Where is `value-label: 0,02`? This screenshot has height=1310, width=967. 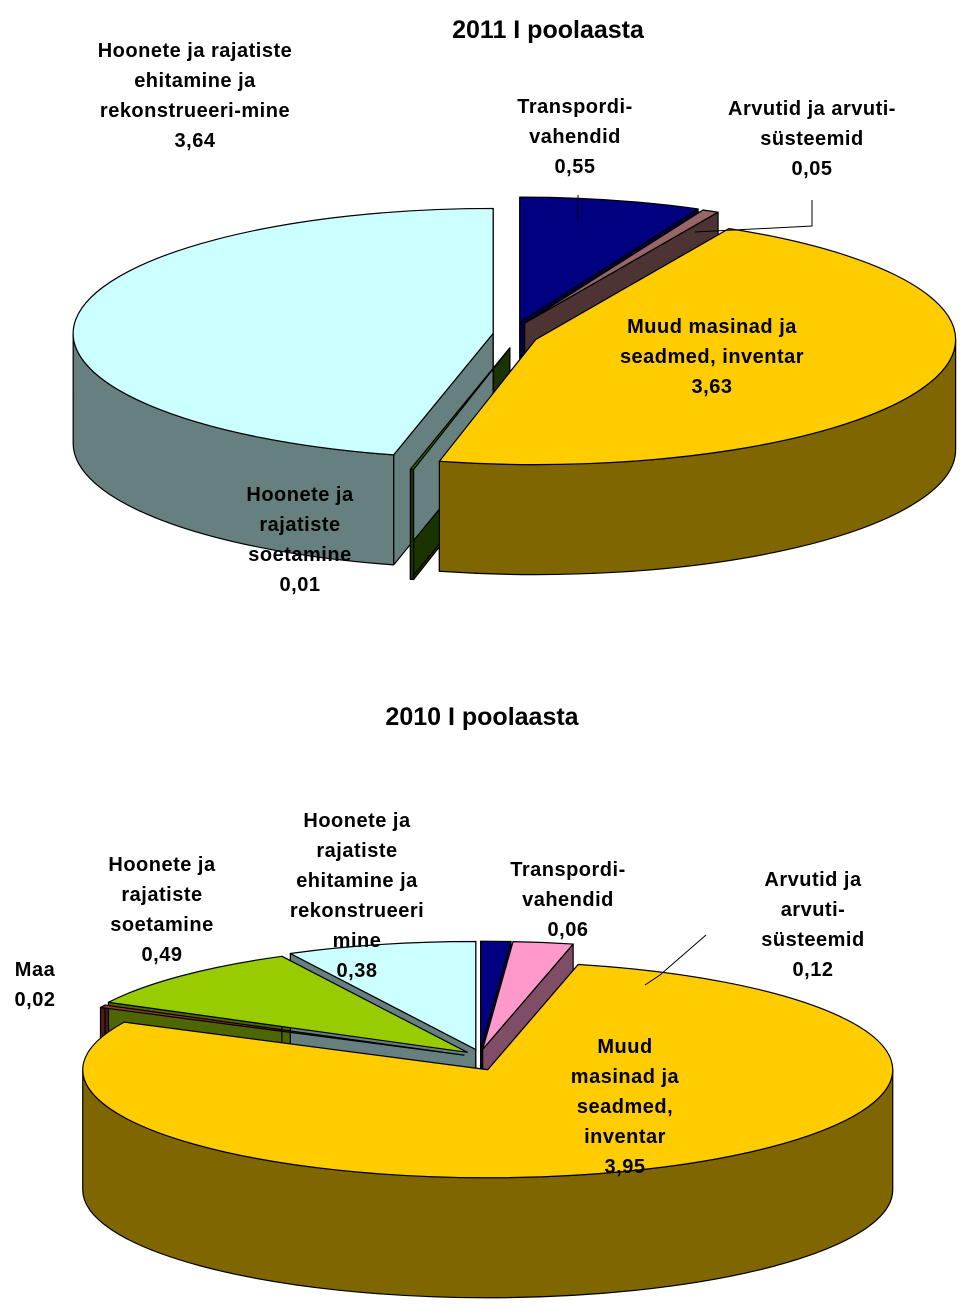
value-label: 0,02 is located at coordinates (35, 1000).